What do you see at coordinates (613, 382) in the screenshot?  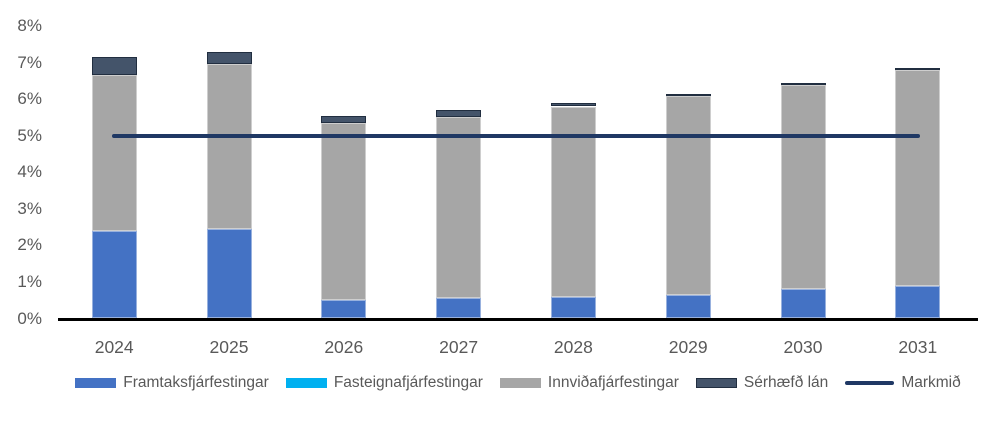 I see `legend-label: Innviðafjárfestingar` at bounding box center [613, 382].